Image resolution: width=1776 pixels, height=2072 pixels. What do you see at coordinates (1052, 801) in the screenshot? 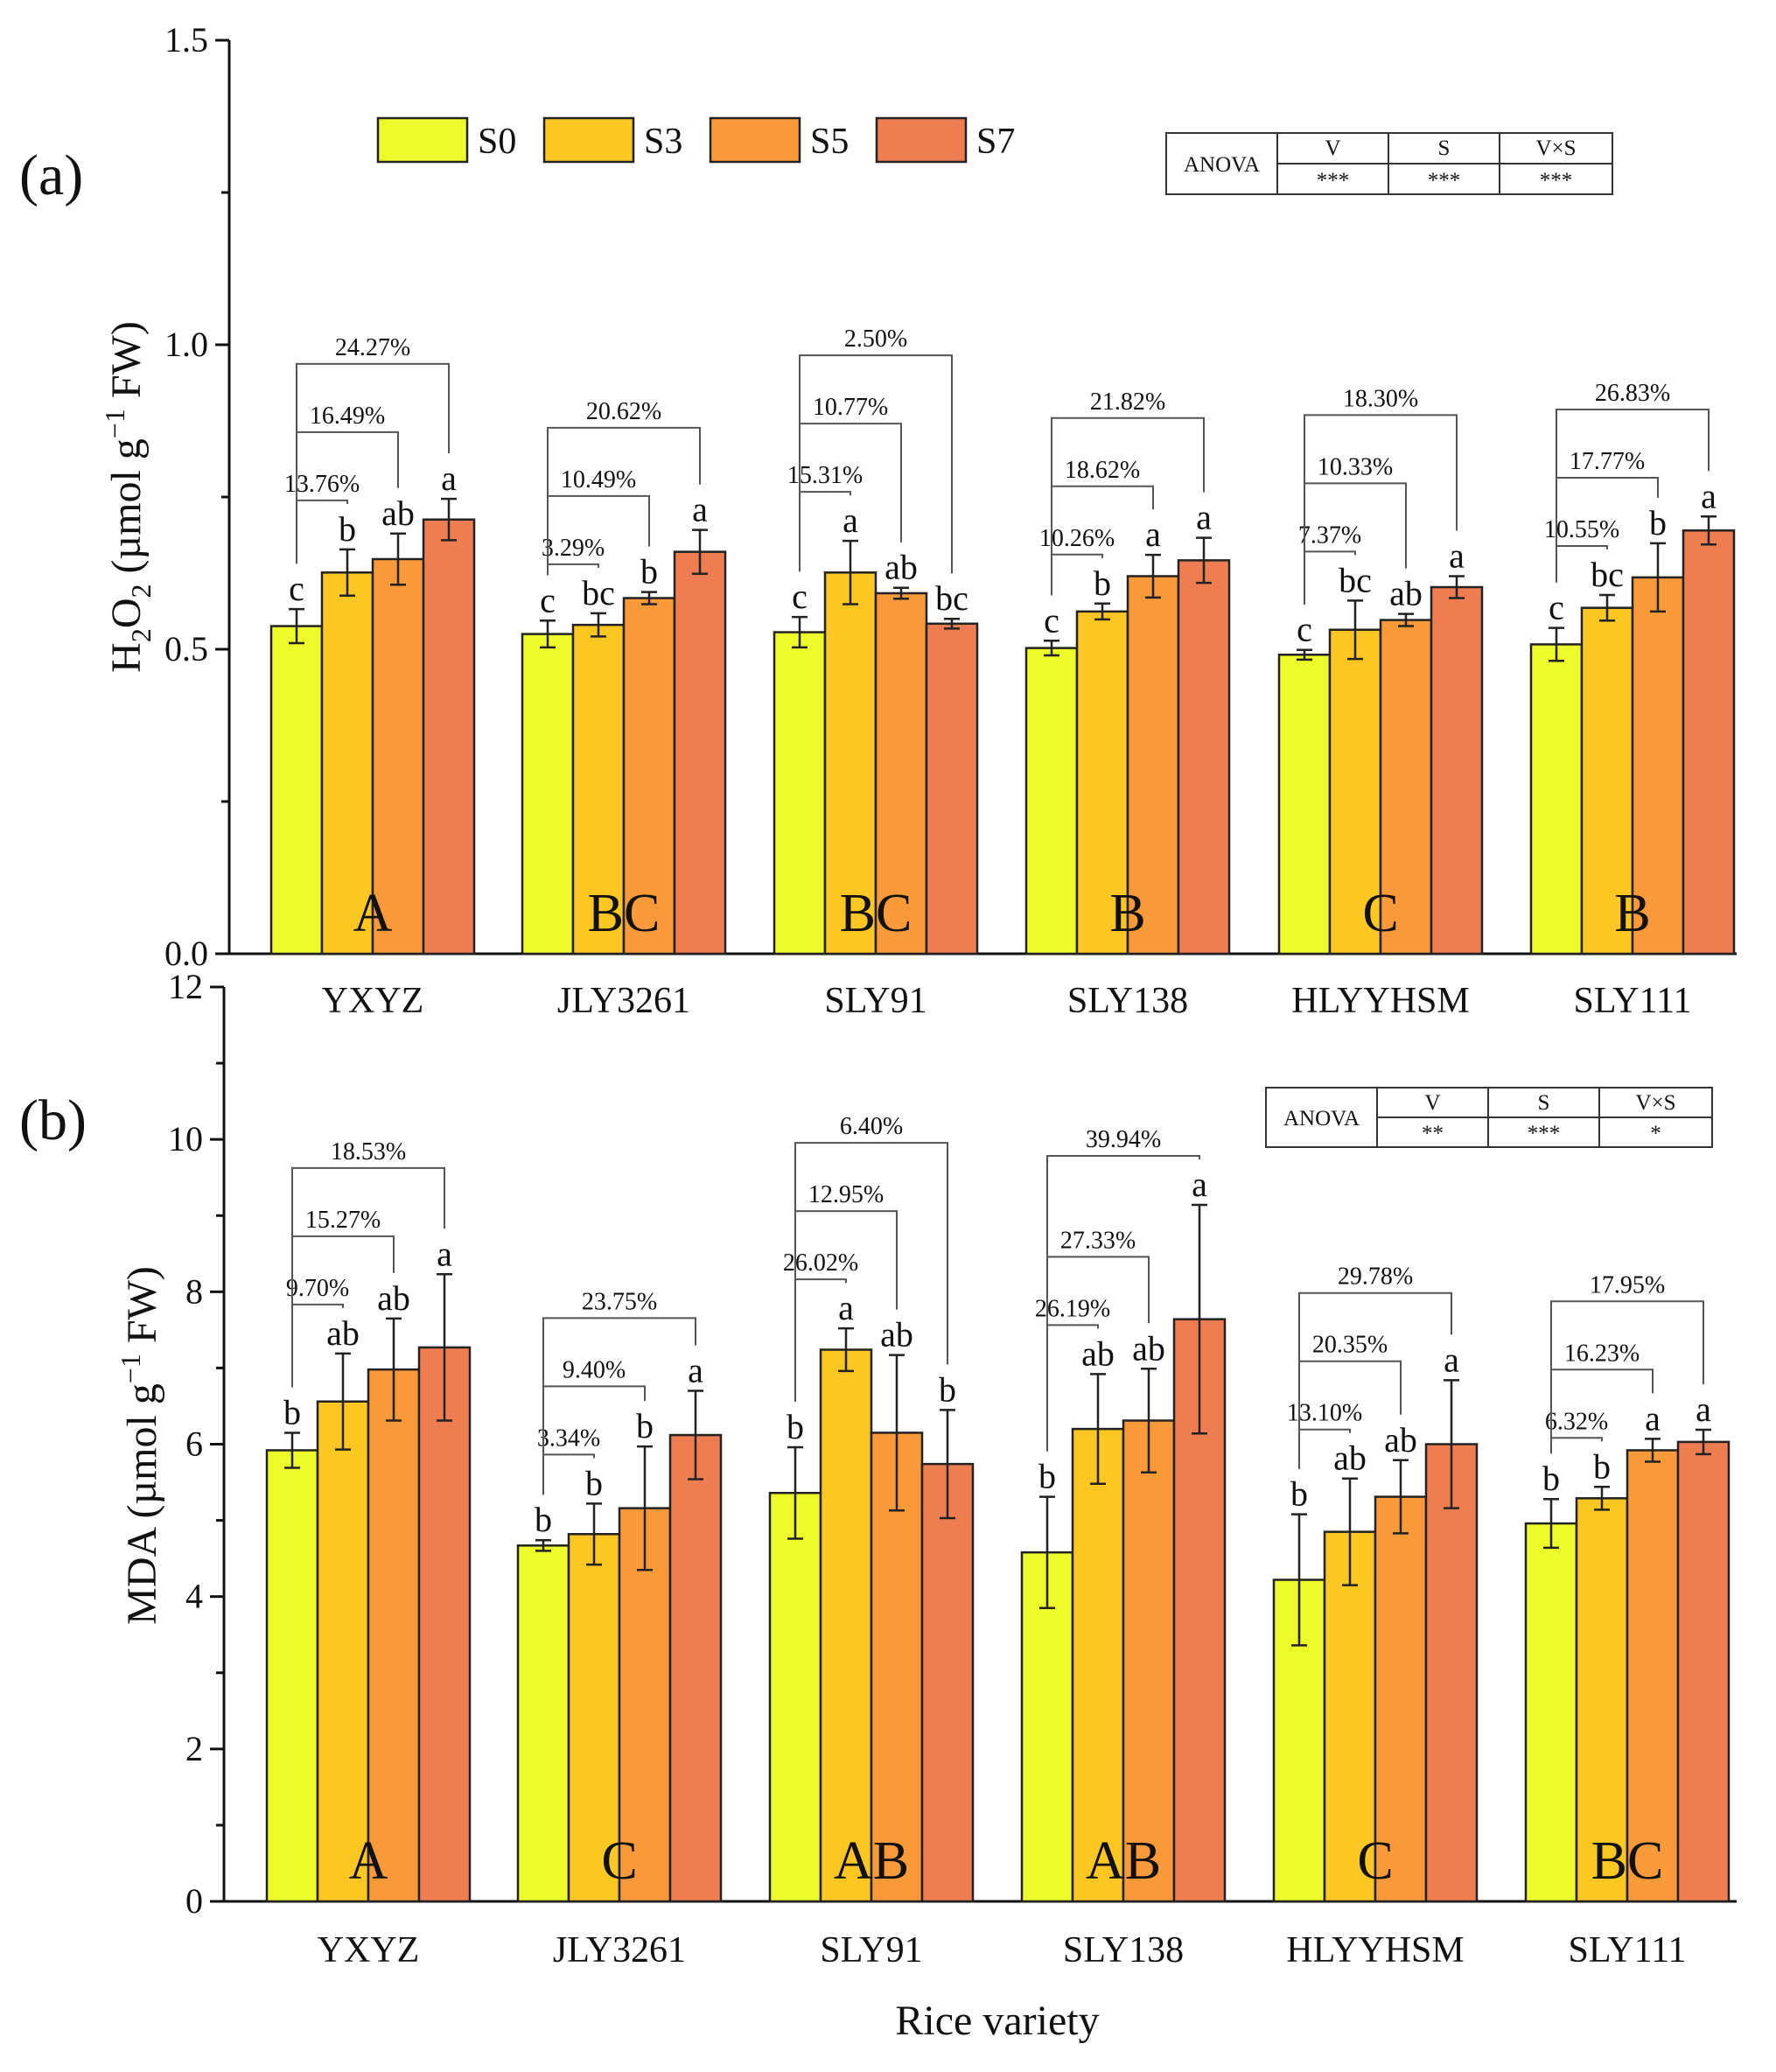
I see `bar-S0-SLY138` at bounding box center [1052, 801].